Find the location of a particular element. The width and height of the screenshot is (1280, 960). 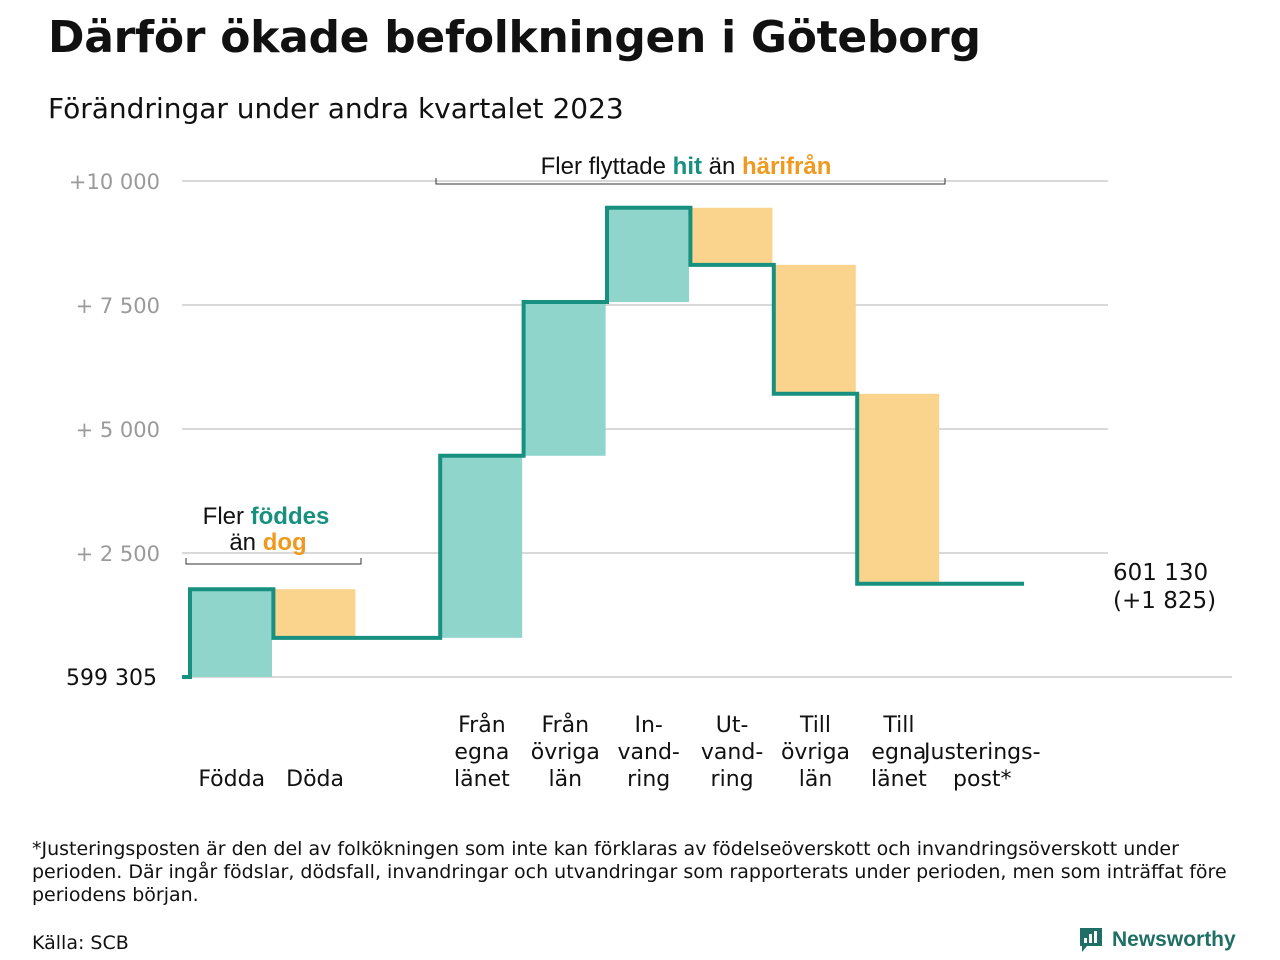

annotation-moves: Fler flyttade hit än härifrån is located at coordinates (690, 169).